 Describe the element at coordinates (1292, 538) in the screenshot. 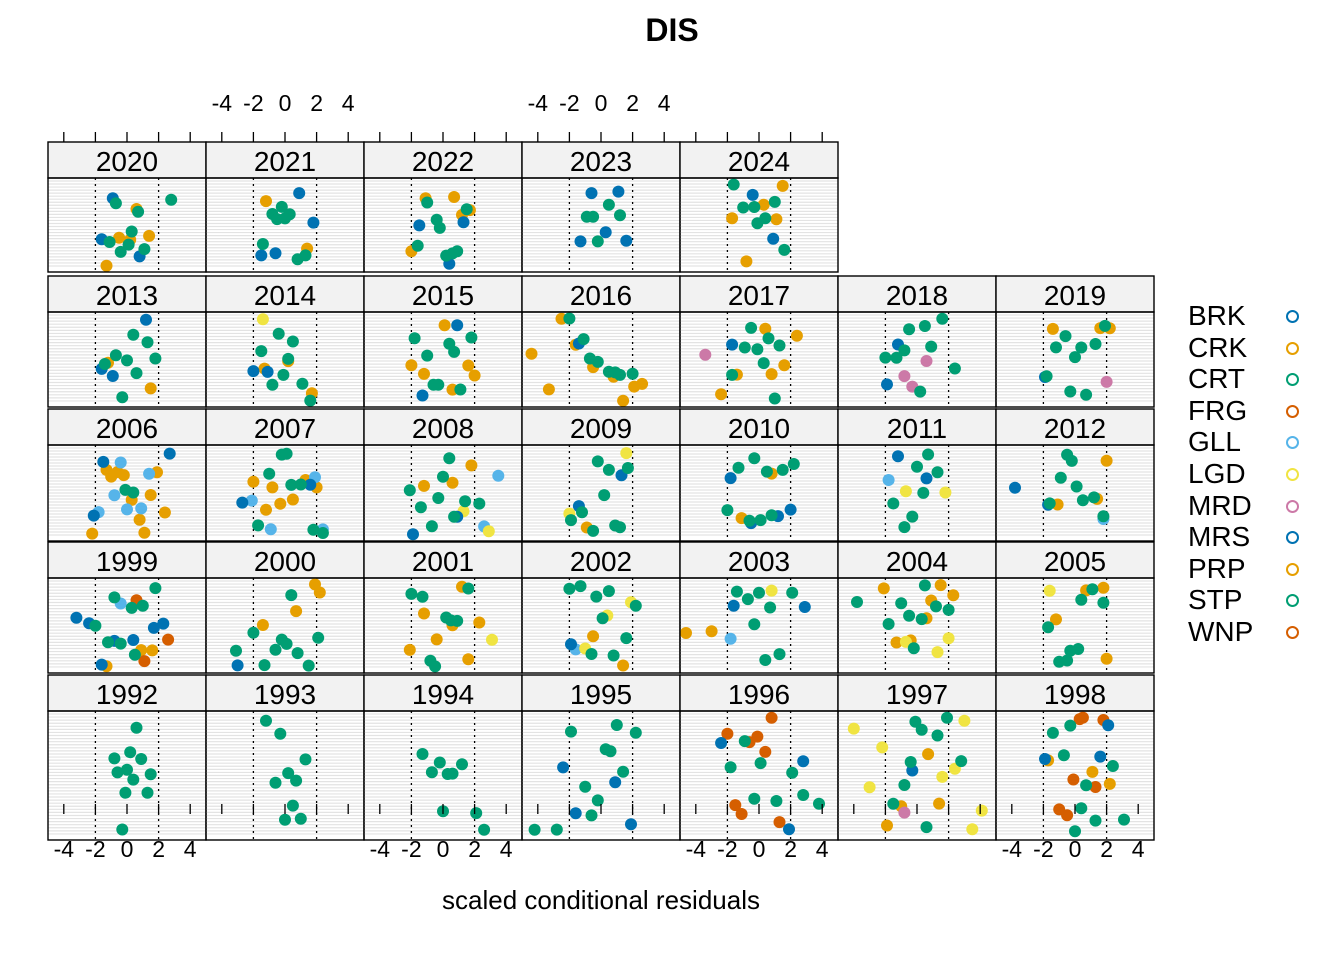

I see `legend-symbol-icon` at that location.